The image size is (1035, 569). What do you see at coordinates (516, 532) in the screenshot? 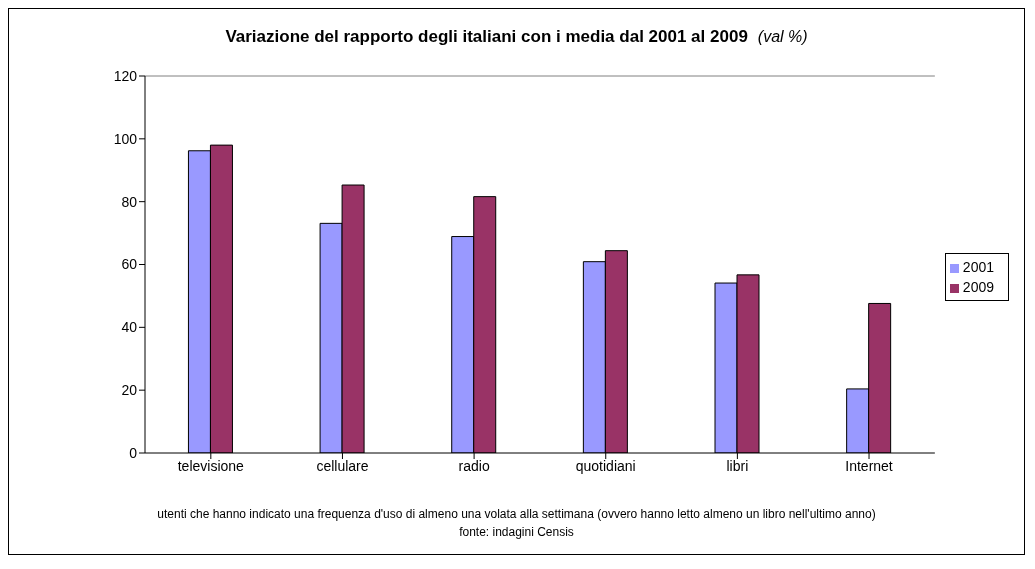
I see `source-note: fonte: indagini Censis` at bounding box center [516, 532].